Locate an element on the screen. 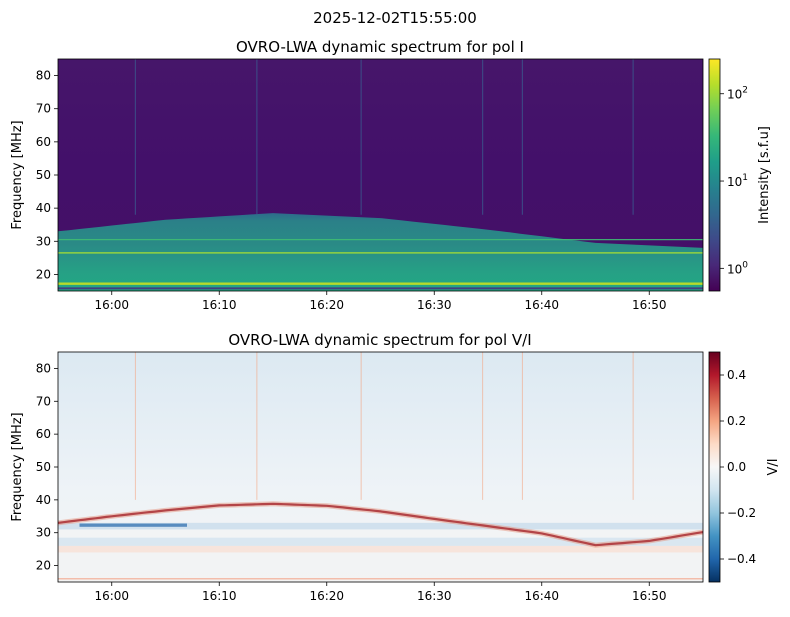  panel-i-xtick-label: 16:40 is located at coordinates (541, 305).